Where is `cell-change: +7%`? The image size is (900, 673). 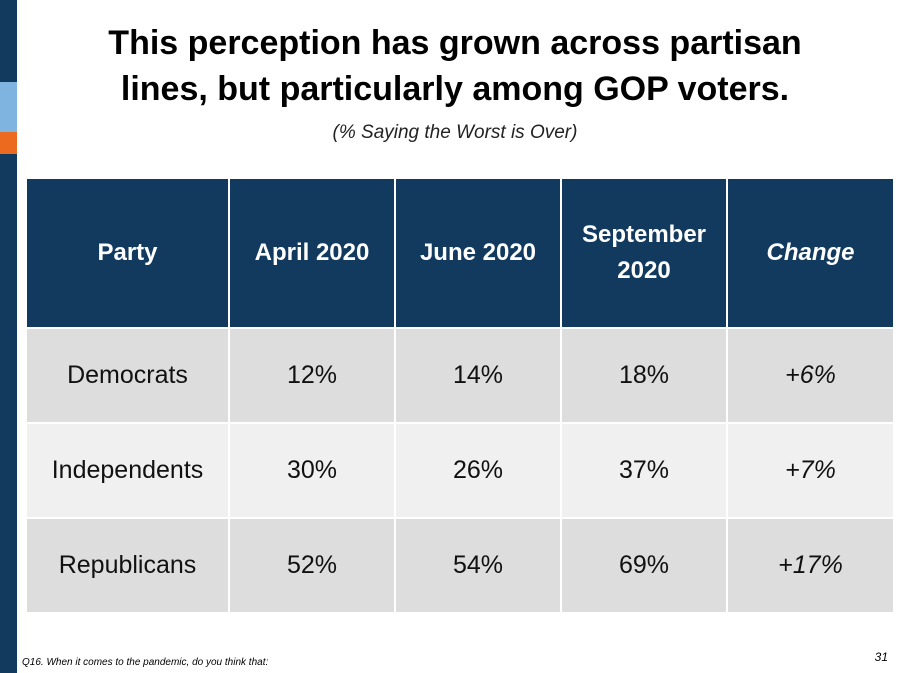 cell-change: +7% is located at coordinates (810, 470).